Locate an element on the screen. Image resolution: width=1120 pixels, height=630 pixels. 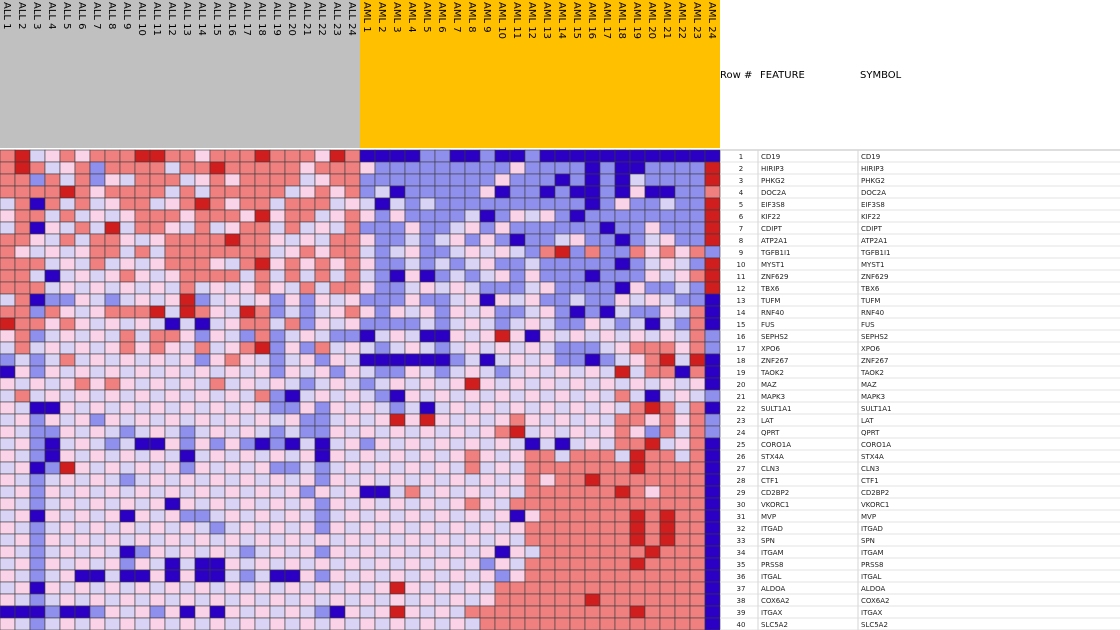
column-label: AML 19 is located at coordinates (636, 20).